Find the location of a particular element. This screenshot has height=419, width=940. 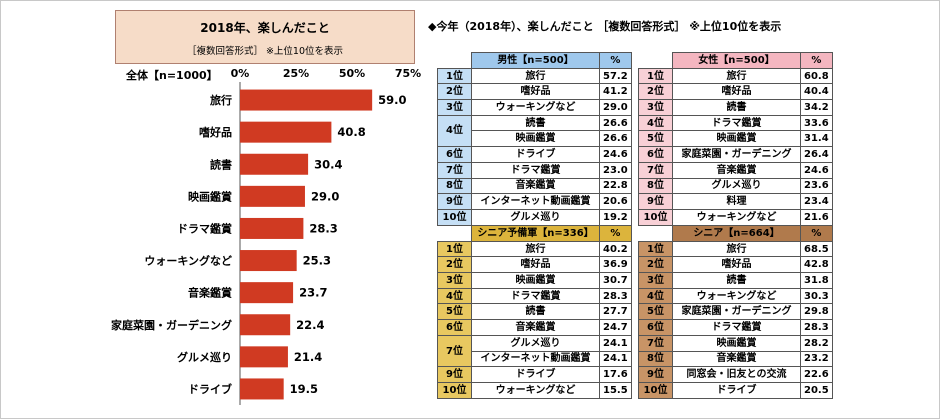

item-cell: 映画鑑賞 is located at coordinates (535, 280).